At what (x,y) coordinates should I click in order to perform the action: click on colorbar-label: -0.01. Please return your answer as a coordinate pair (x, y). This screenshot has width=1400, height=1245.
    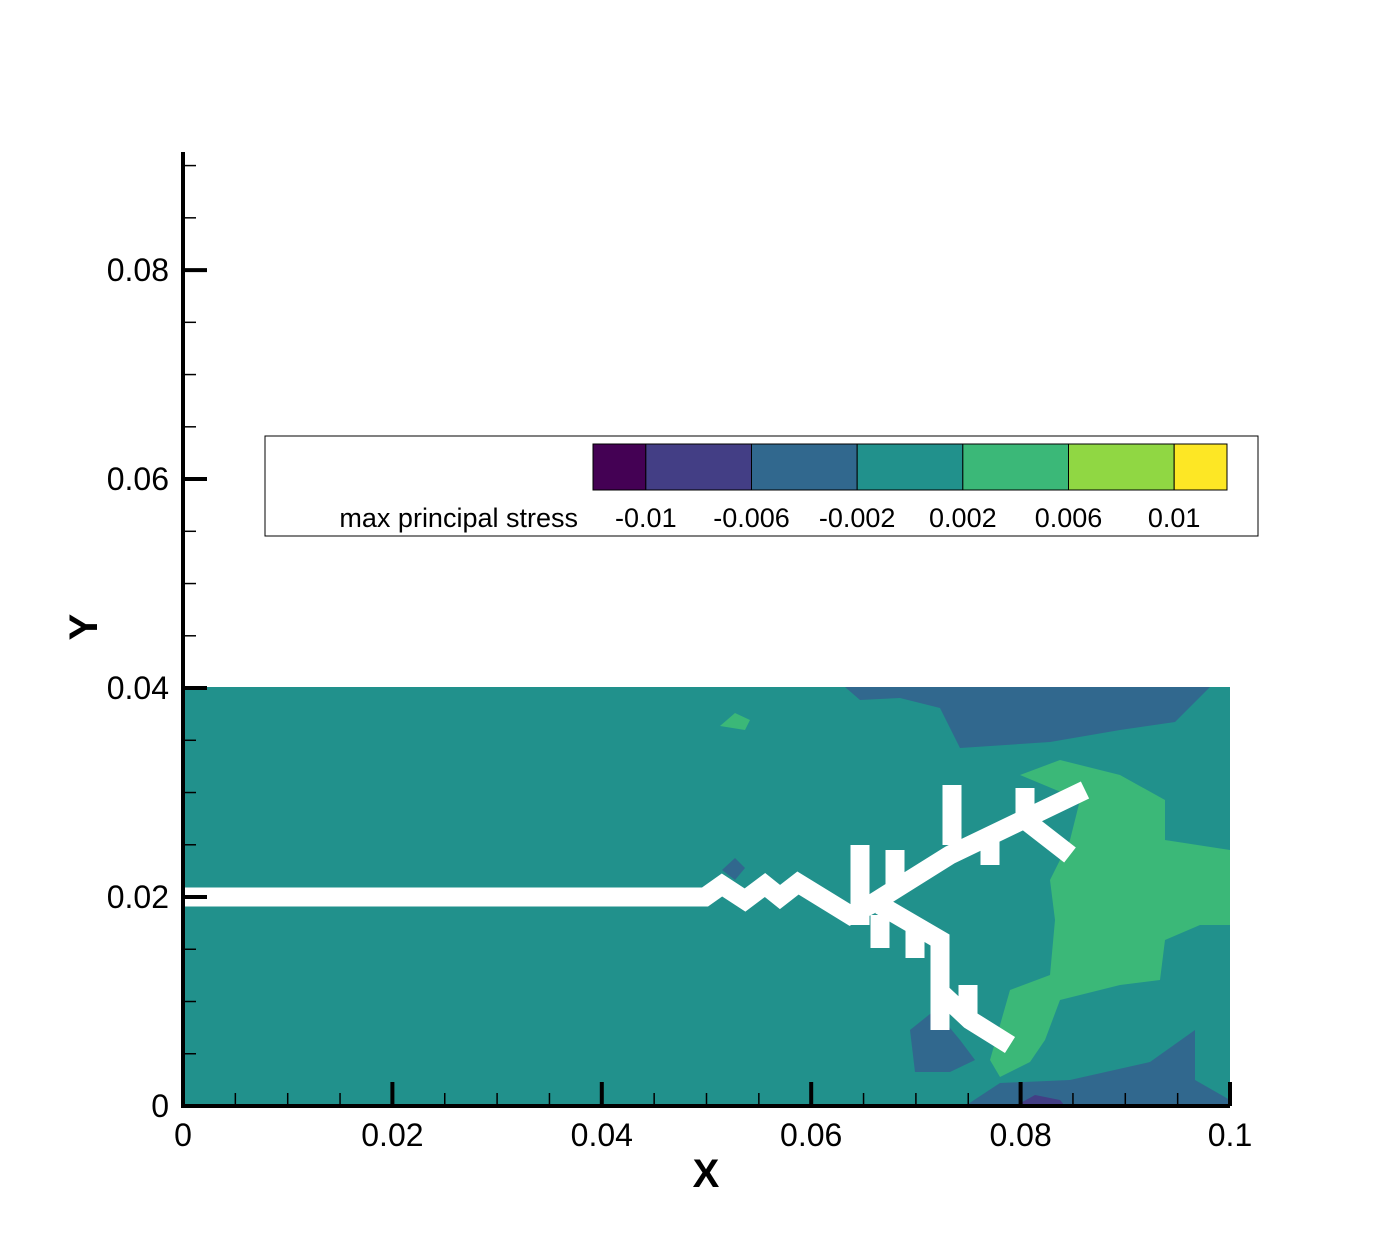
    Looking at the image, I should click on (646, 518).